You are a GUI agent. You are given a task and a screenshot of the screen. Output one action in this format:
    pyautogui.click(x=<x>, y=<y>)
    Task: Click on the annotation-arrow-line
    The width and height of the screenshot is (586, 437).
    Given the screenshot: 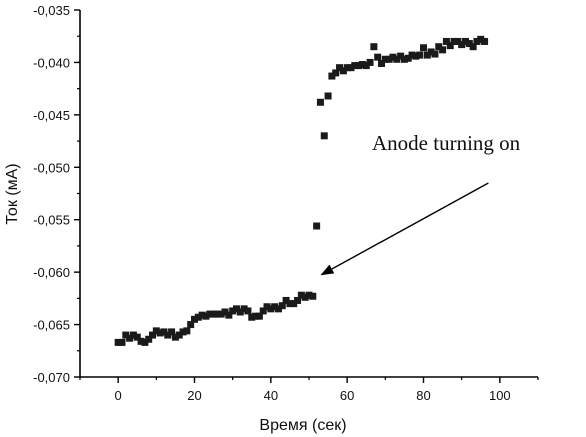 What is the action you would take?
    pyautogui.click(x=410, y=226)
    